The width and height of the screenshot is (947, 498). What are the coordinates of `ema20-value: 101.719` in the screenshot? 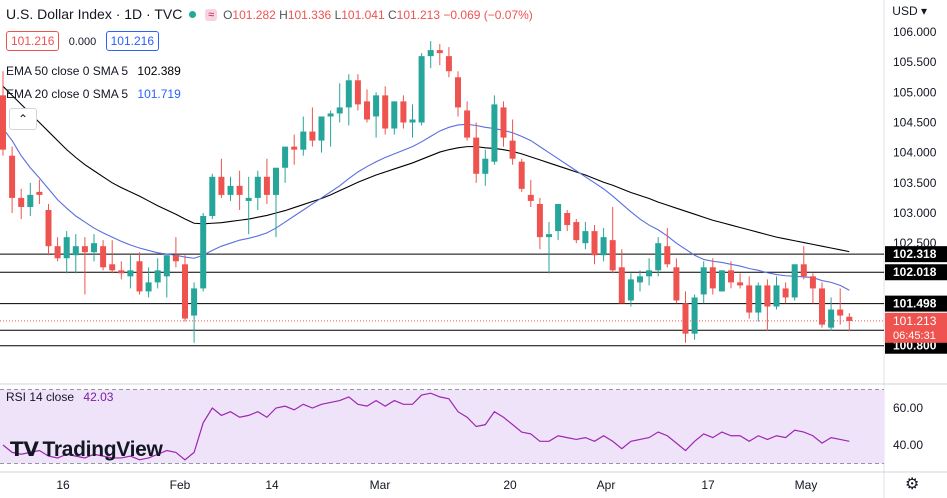 It's located at (159, 94).